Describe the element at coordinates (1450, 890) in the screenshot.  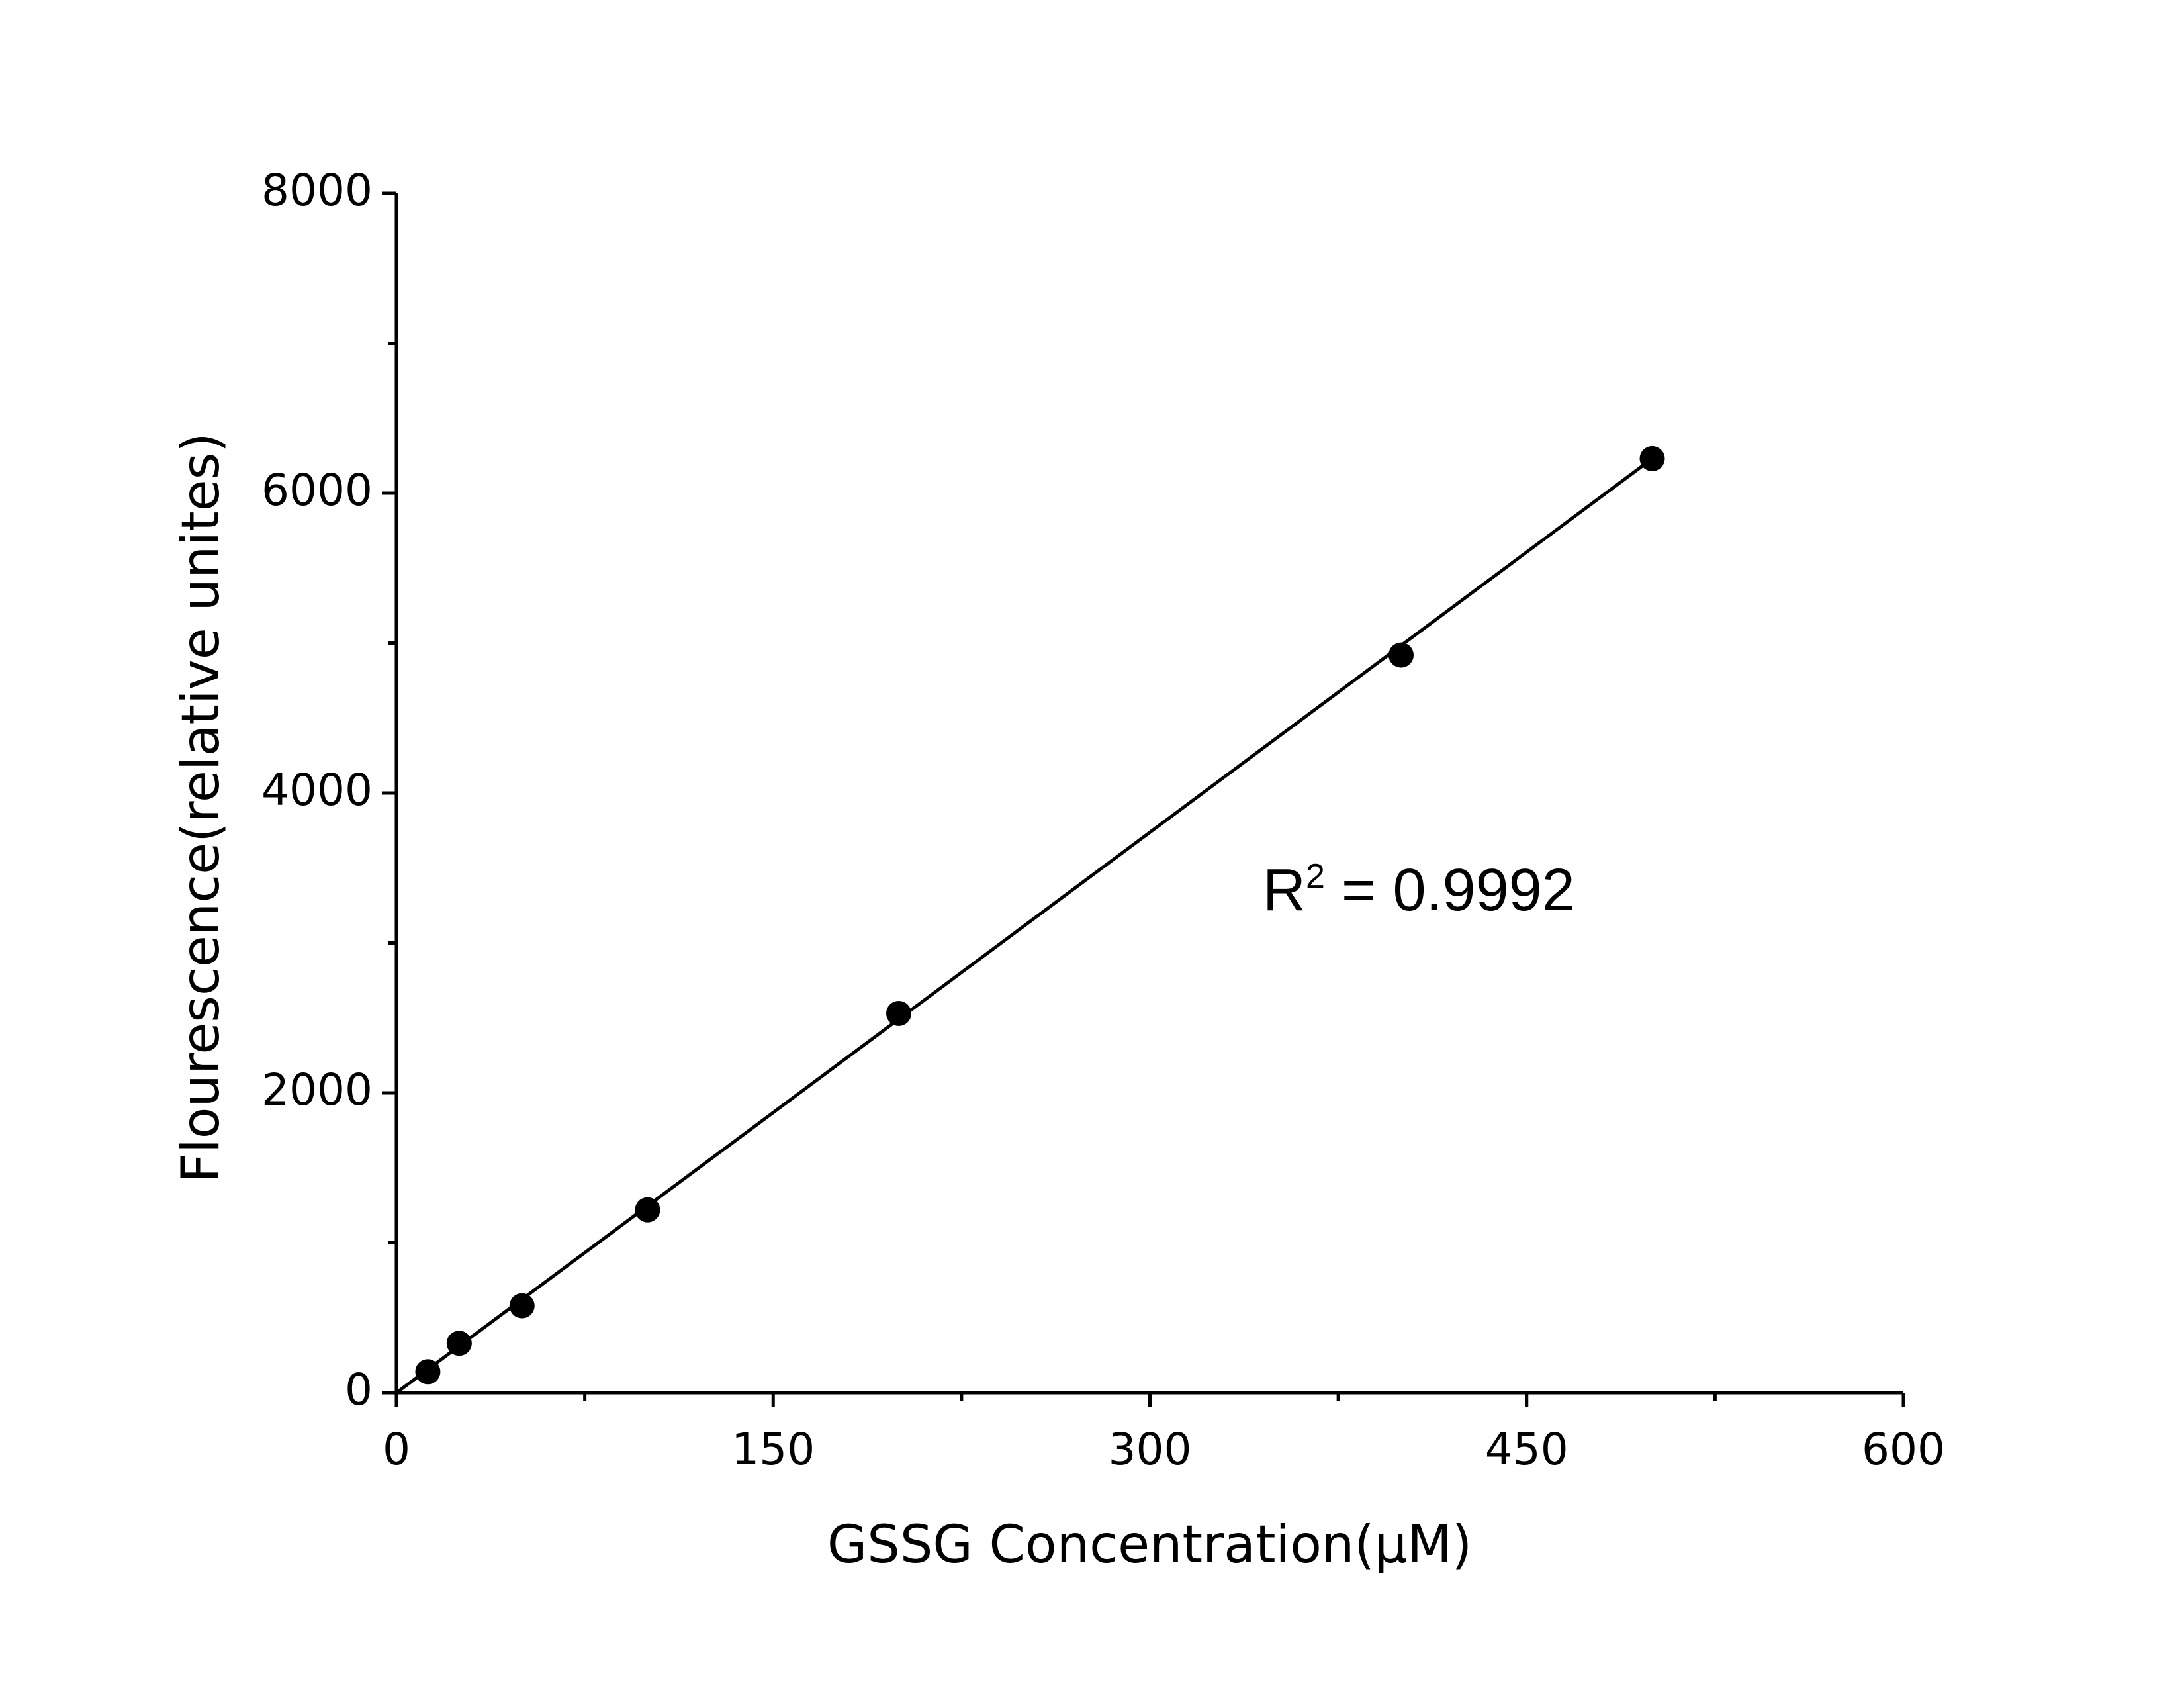
I see `annotation-text: = 0.9992` at that location.